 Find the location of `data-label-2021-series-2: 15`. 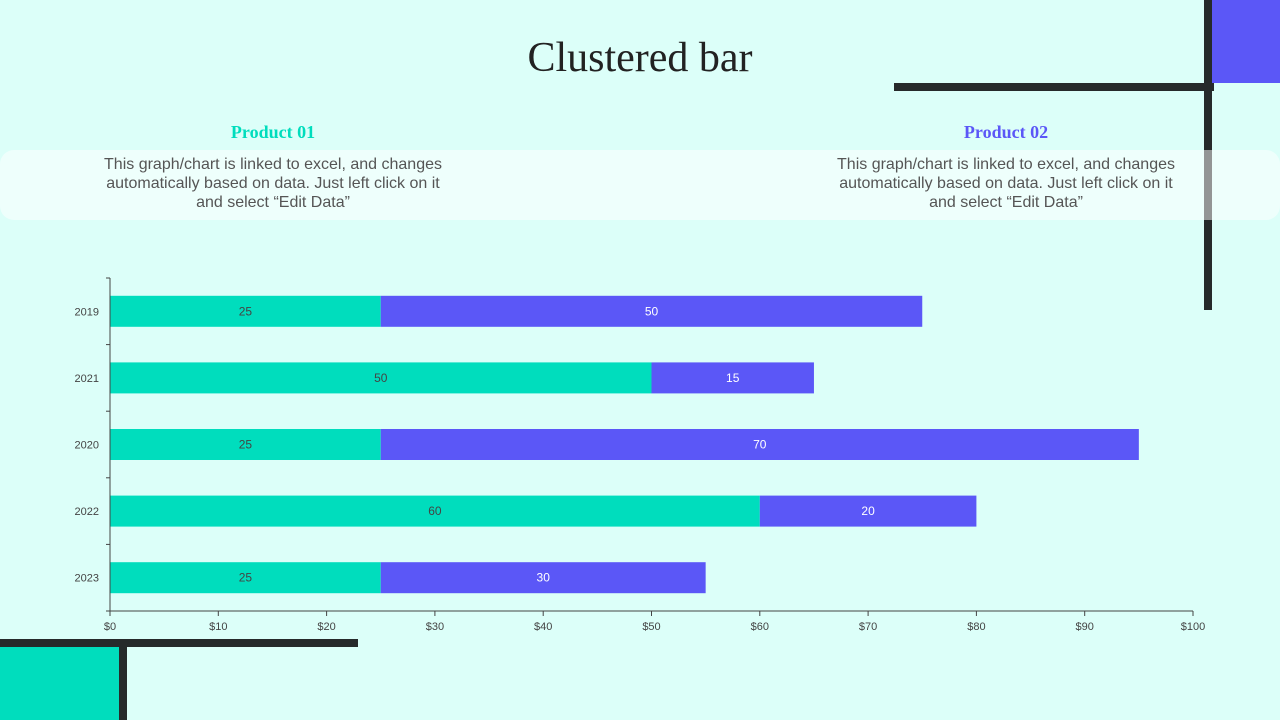

data-label-2021-series-2: 15 is located at coordinates (733, 378).